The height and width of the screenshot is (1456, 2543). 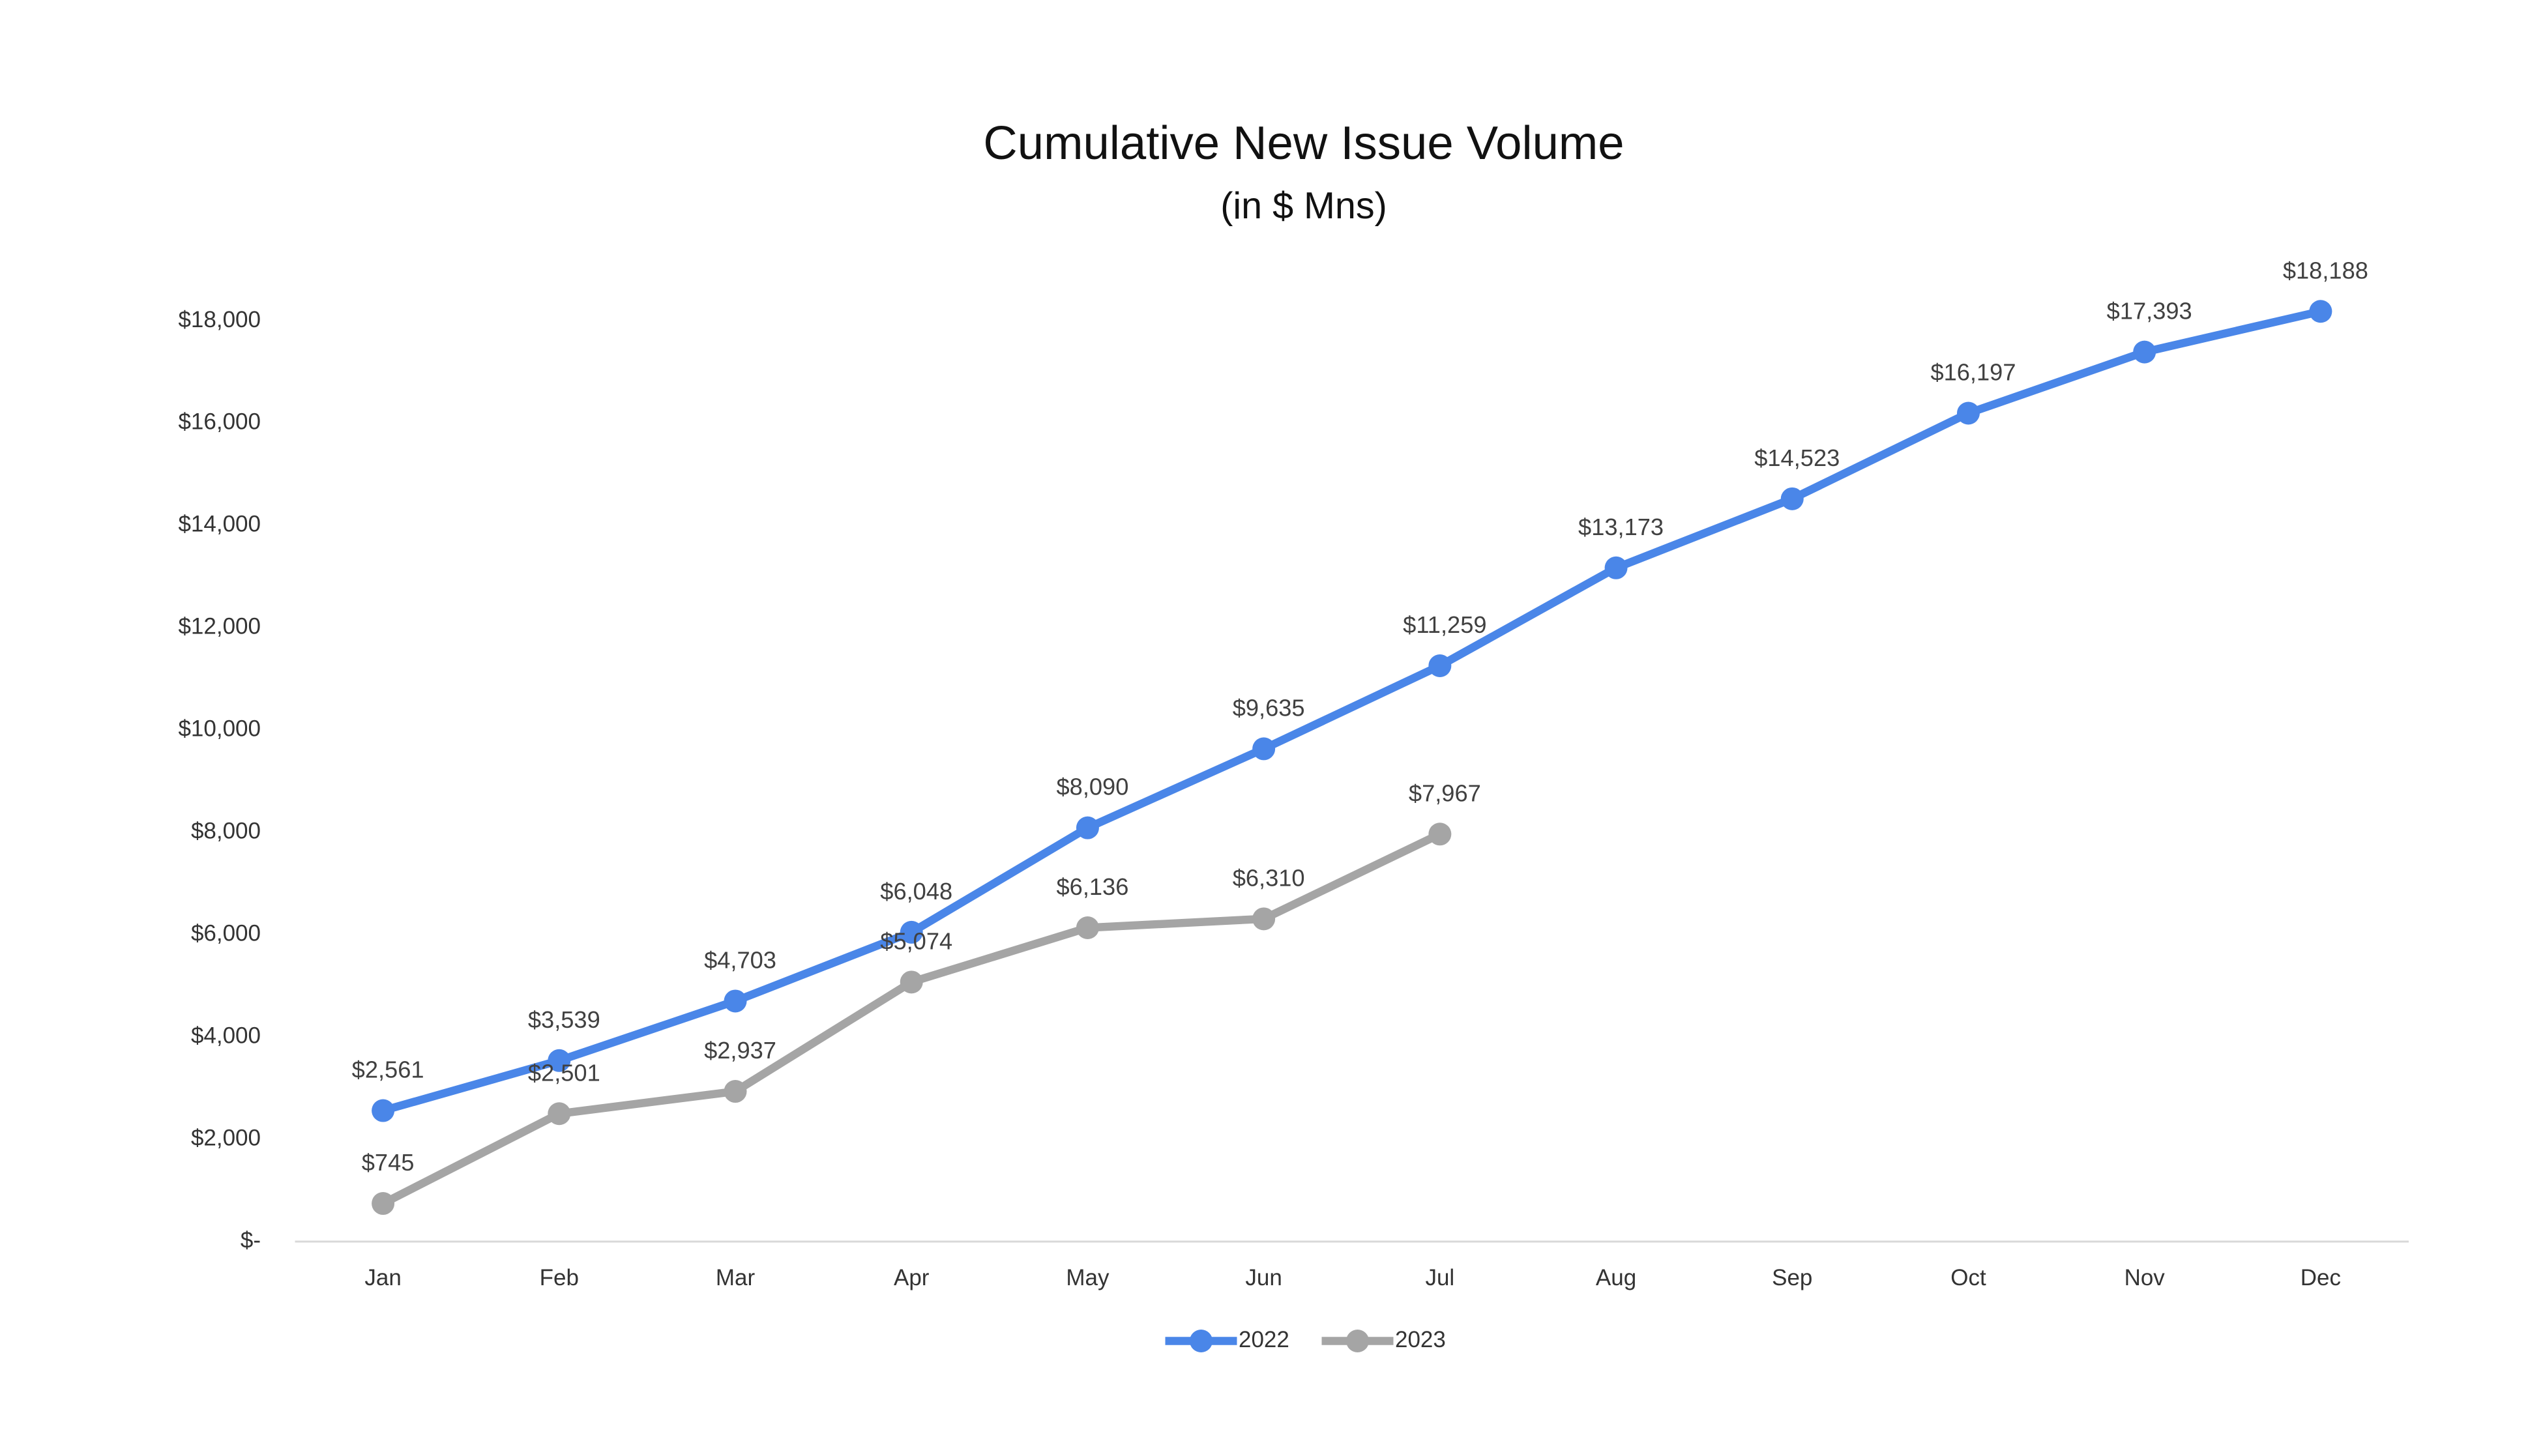 I want to click on x-tick-label: Apr, so click(x=912, y=1277).